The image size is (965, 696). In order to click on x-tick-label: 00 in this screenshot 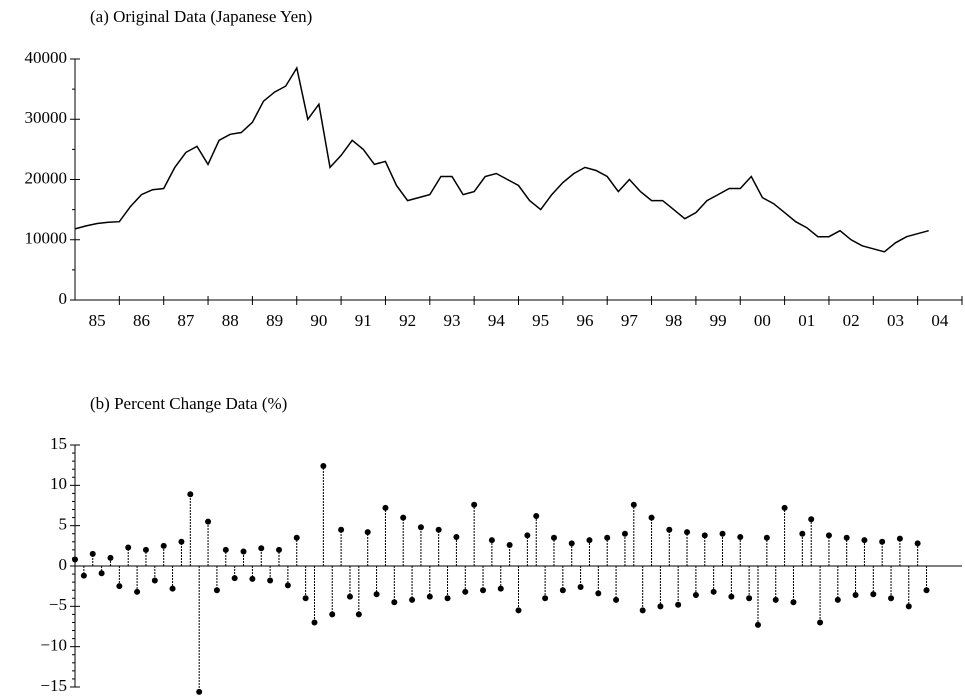, I will do `click(762, 320)`.